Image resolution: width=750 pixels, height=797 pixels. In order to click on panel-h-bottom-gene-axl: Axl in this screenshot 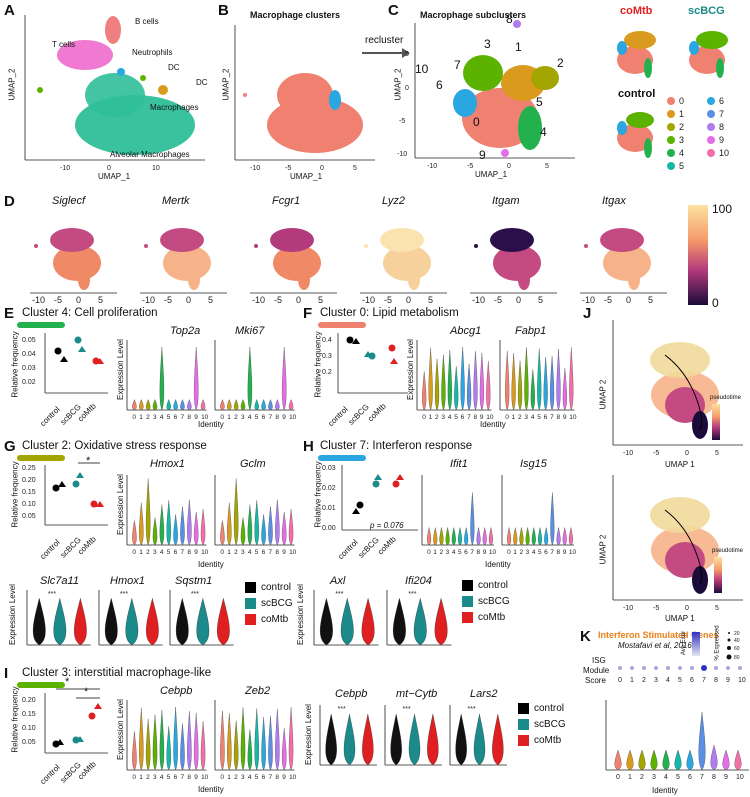, I will do `click(338, 581)`.